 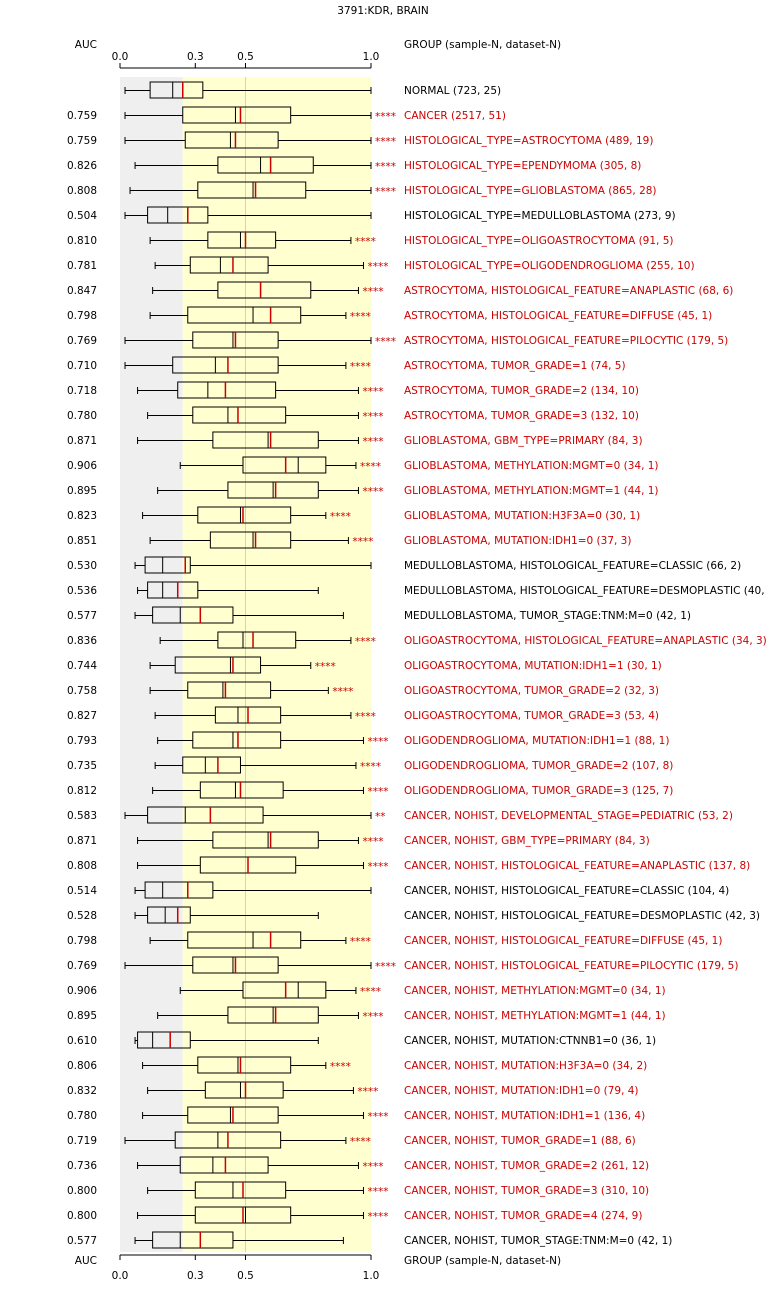 I want to click on auc-value: 0.871, so click(x=82, y=441).